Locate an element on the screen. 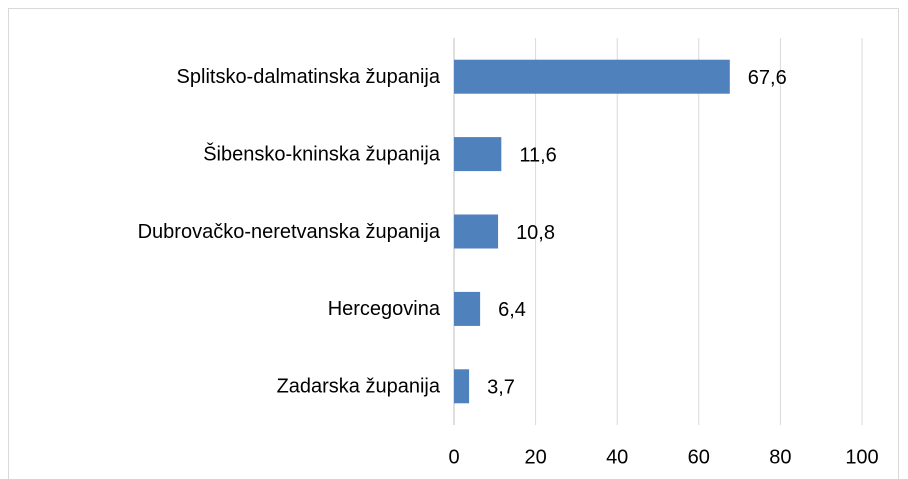 The height and width of the screenshot is (479, 908). y-tick-label: Zadarska županija is located at coordinates (359, 387).